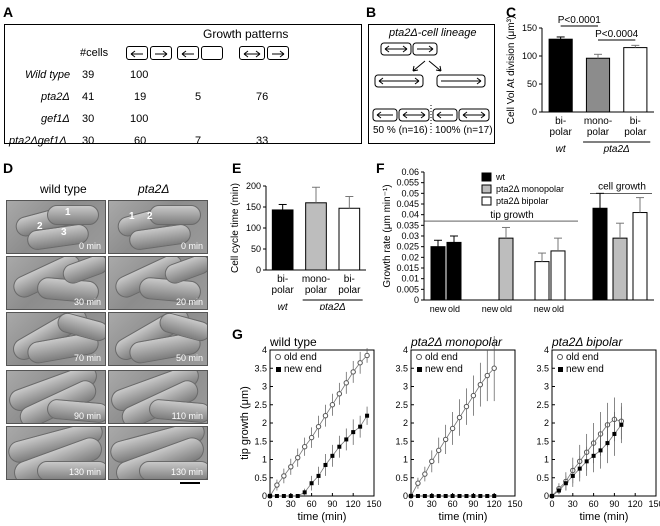 Image resolution: width=660 pixels, height=526 pixels. What do you see at coordinates (522, 201) in the screenshot?
I see `legend-label: pta2Δ bipolar` at bounding box center [522, 201].